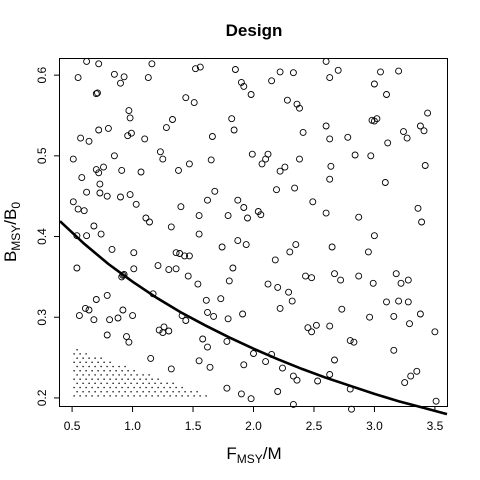 The width and height of the screenshot is (480, 480). I want to click on x-tick-label: 0.5, so click(72, 426).